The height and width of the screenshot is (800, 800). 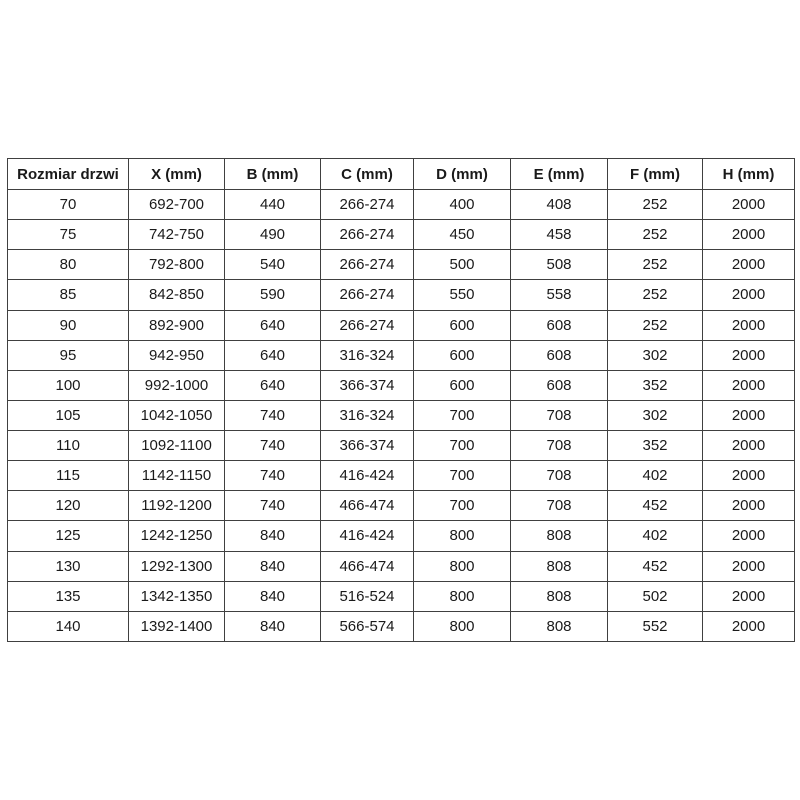 What do you see at coordinates (559, 295) in the screenshot?
I see `table-cell: 558` at bounding box center [559, 295].